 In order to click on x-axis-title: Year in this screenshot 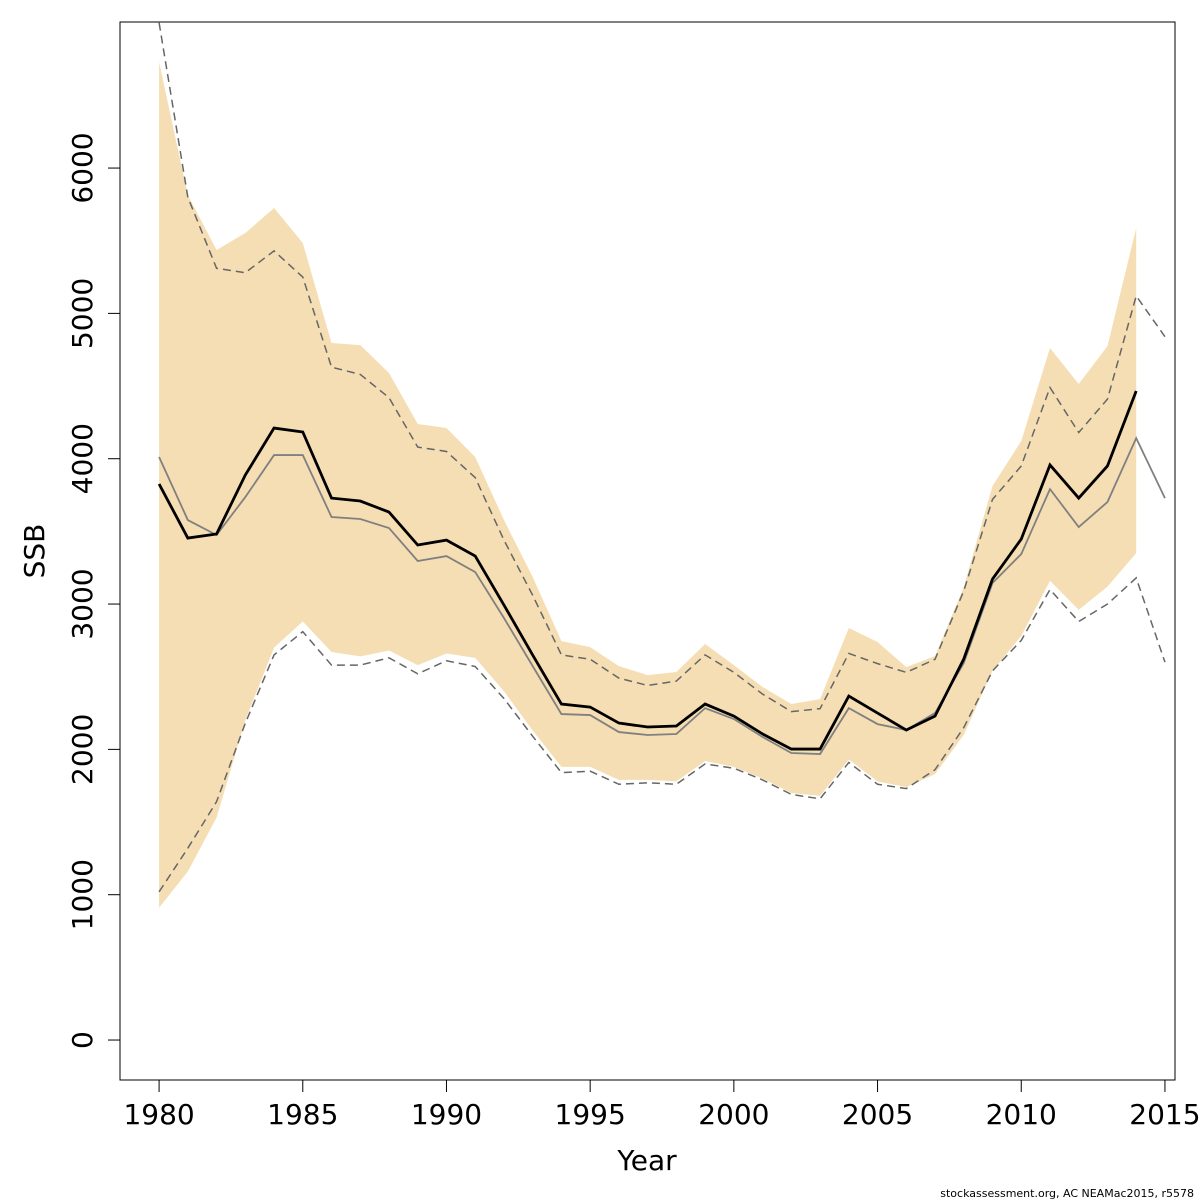, I will do `click(646, 1160)`.